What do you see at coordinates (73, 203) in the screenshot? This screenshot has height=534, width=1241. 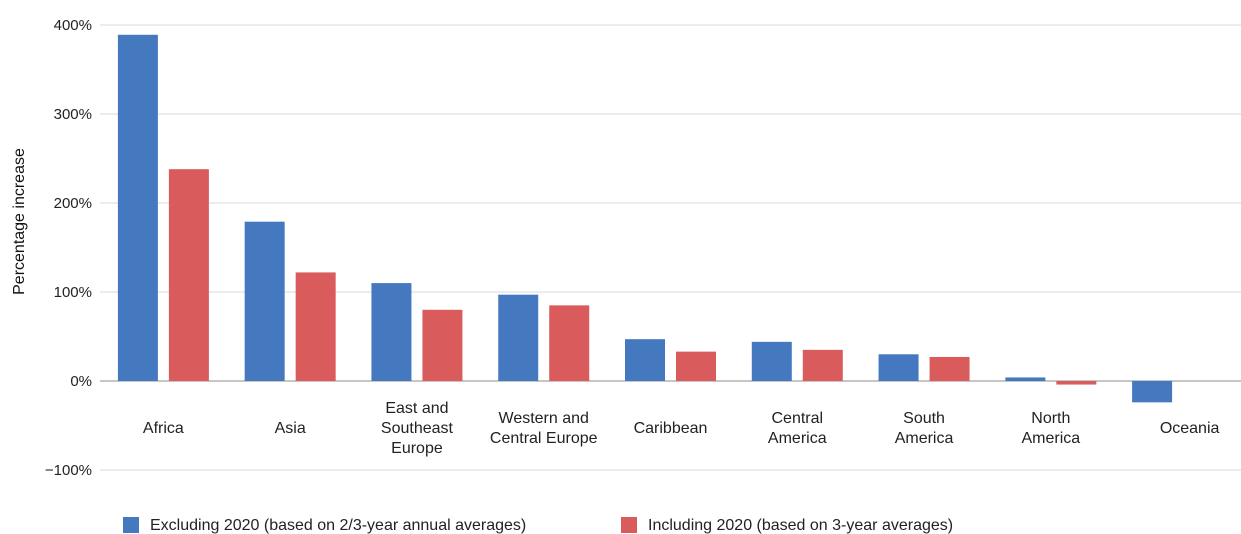 I see `y-tick-label: 200%` at bounding box center [73, 203].